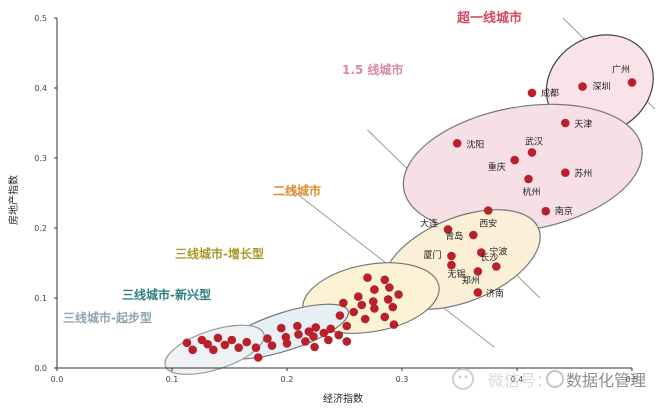 The image size is (660, 411). Describe the element at coordinates (166, 294) in the screenshot. I see `group-label: 三线城市-新兴型` at that location.